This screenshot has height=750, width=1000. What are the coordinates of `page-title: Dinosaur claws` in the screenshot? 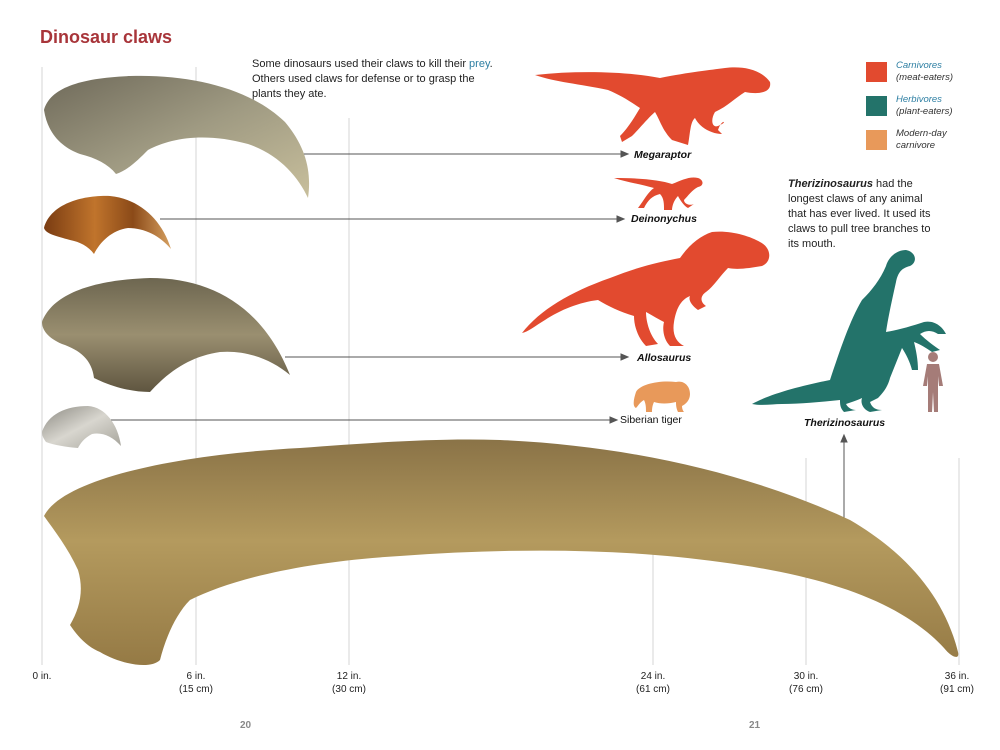 It's located at (106, 37).